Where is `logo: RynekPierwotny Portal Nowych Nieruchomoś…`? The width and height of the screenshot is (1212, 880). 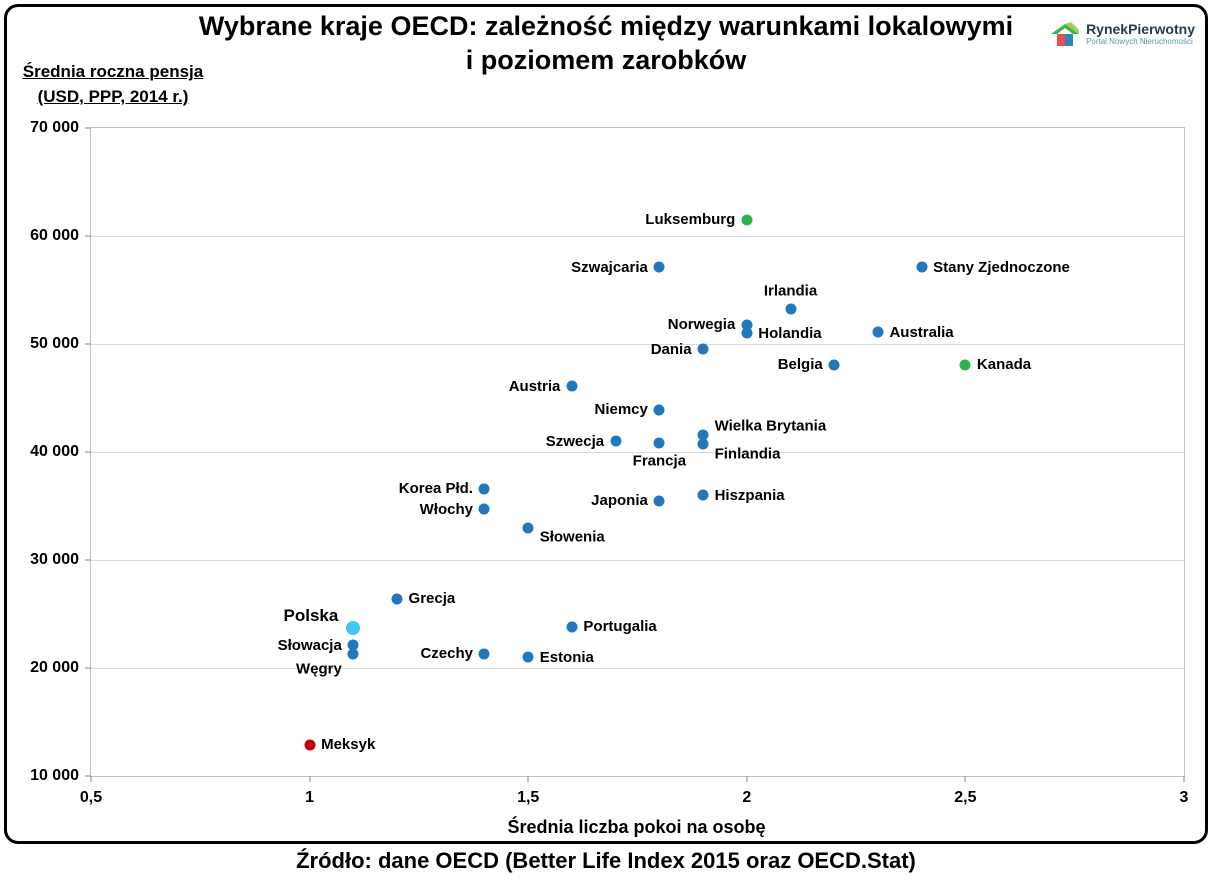 logo: RynekPierwotny Portal Nowych Nieruchomoś… is located at coordinates (1122, 35).